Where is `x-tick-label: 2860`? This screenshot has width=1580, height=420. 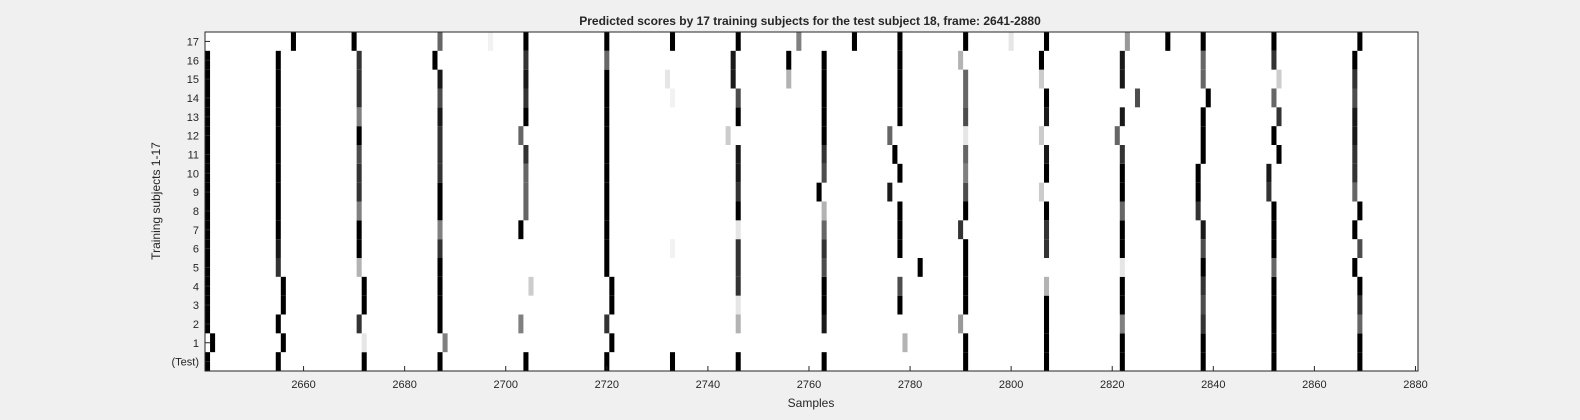
x-tick-label: 2860 is located at coordinates (1314, 385).